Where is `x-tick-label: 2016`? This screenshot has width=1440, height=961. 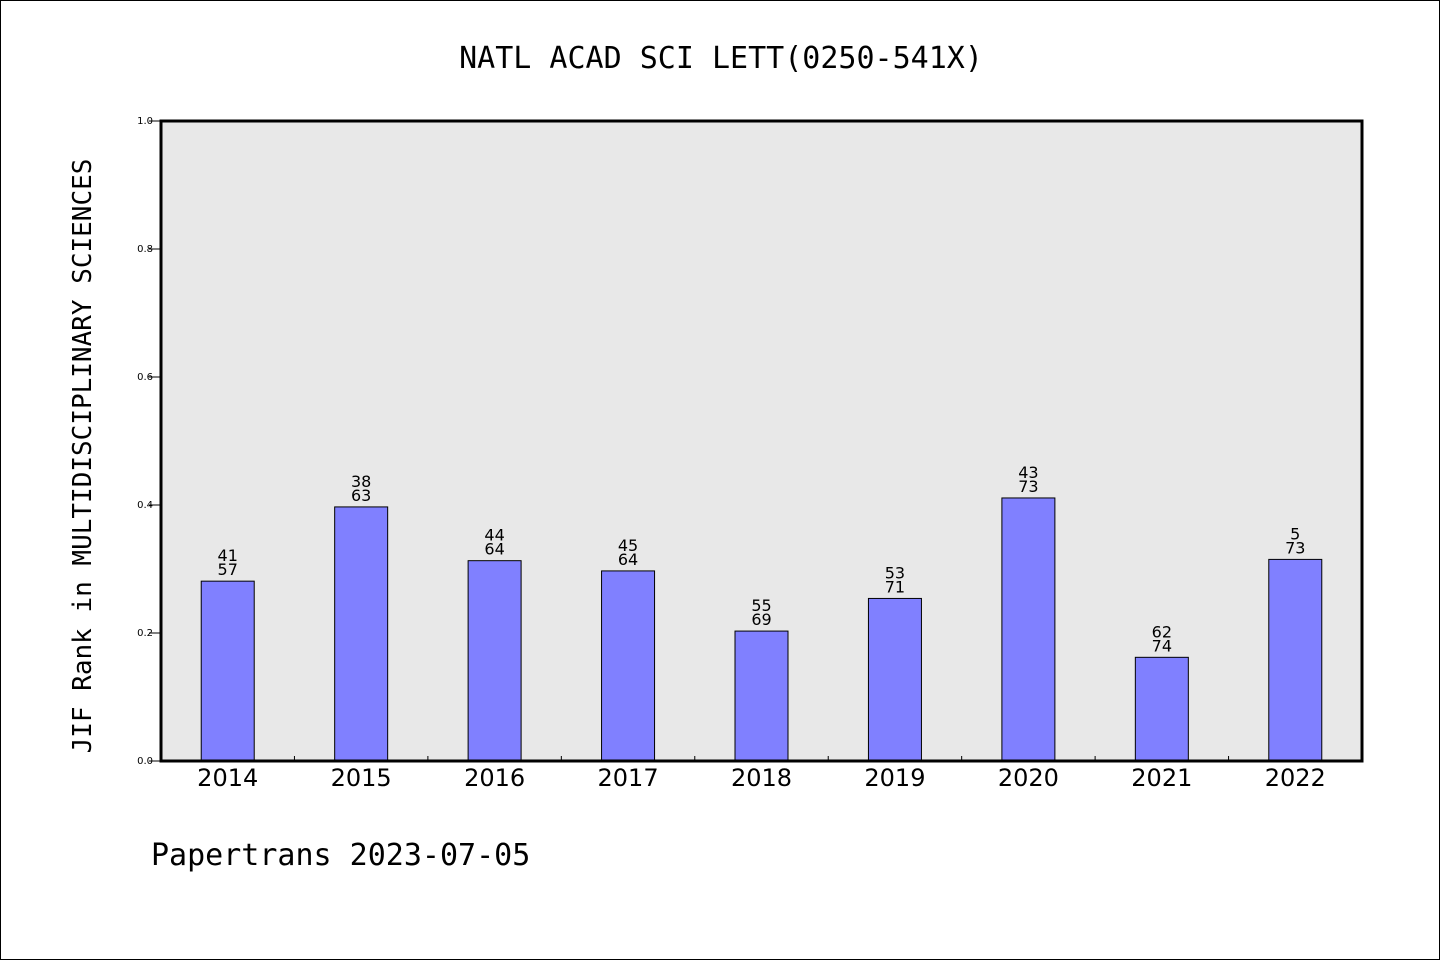
x-tick-label: 2016 is located at coordinates (494, 778).